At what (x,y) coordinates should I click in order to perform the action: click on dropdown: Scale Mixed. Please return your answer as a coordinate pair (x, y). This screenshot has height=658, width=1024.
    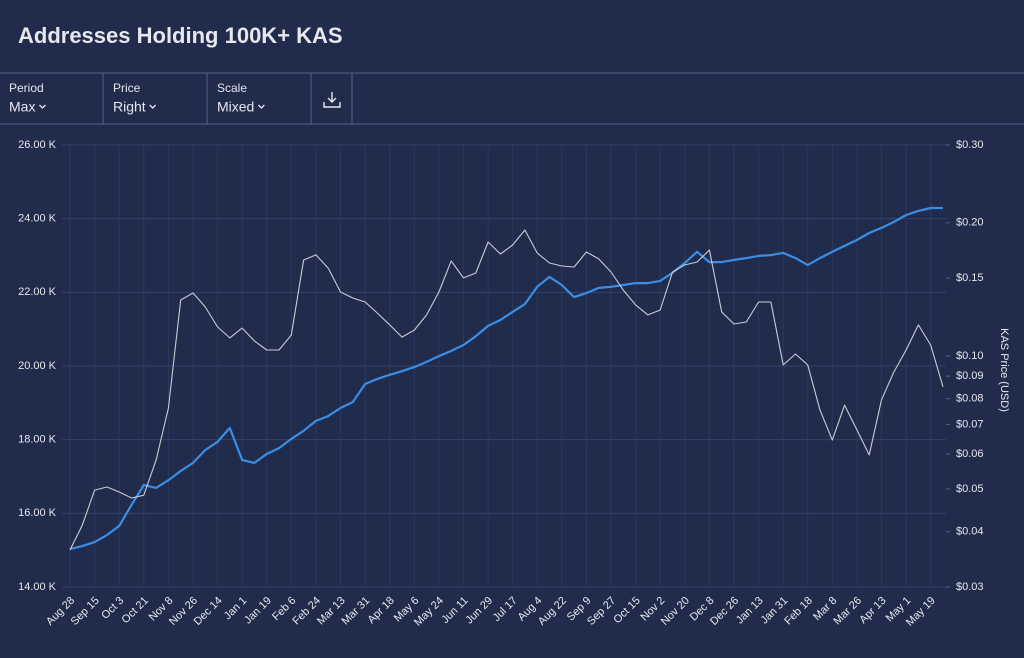
    Looking at the image, I should click on (241, 98).